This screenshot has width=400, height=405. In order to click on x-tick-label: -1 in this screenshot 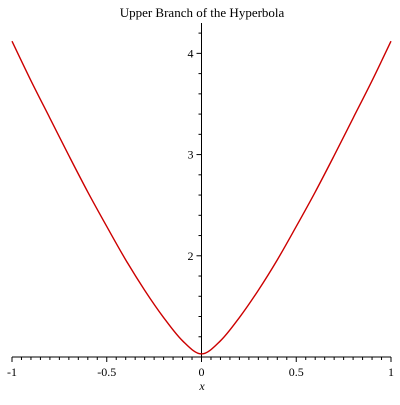, I will do `click(12, 372)`.